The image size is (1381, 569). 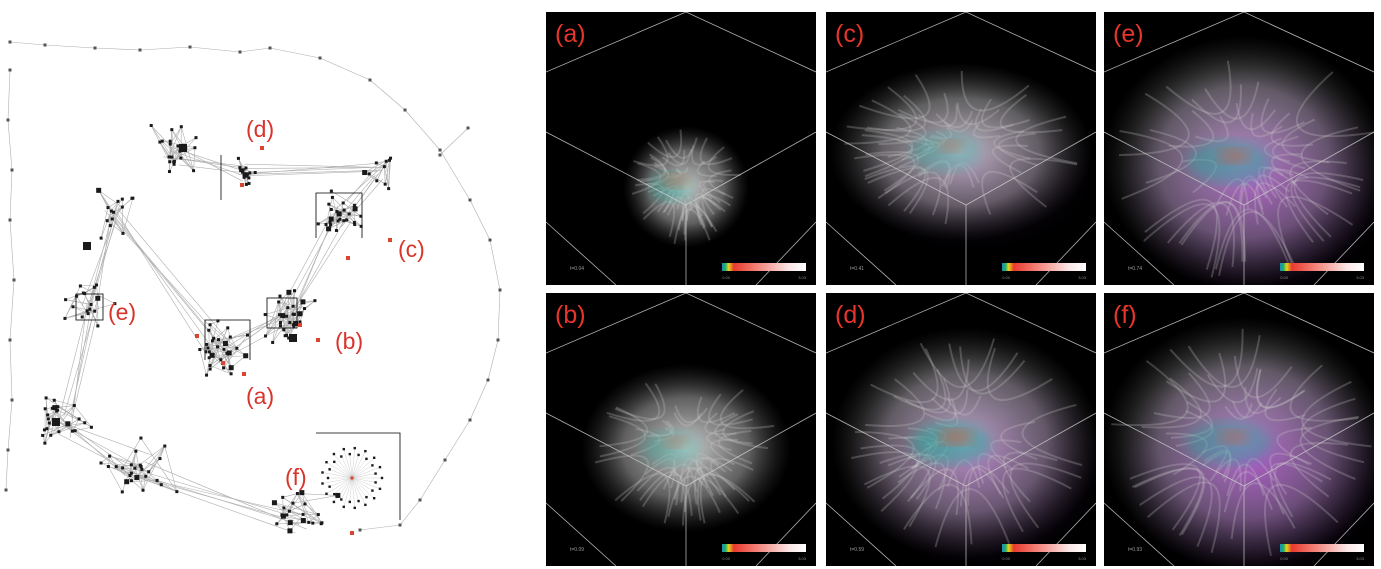 I want to click on graph-node-large, so click(x=293, y=338).